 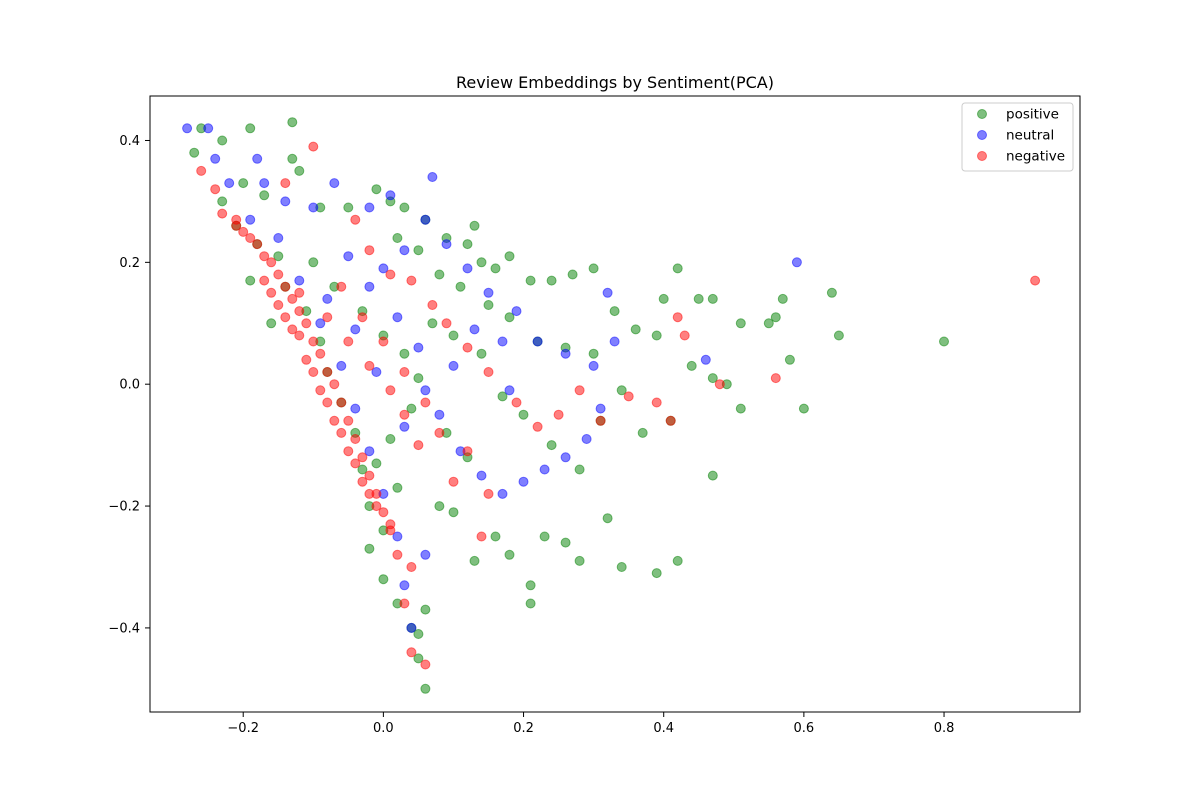 I want to click on x-tick-label: 0.2, so click(x=523, y=728).